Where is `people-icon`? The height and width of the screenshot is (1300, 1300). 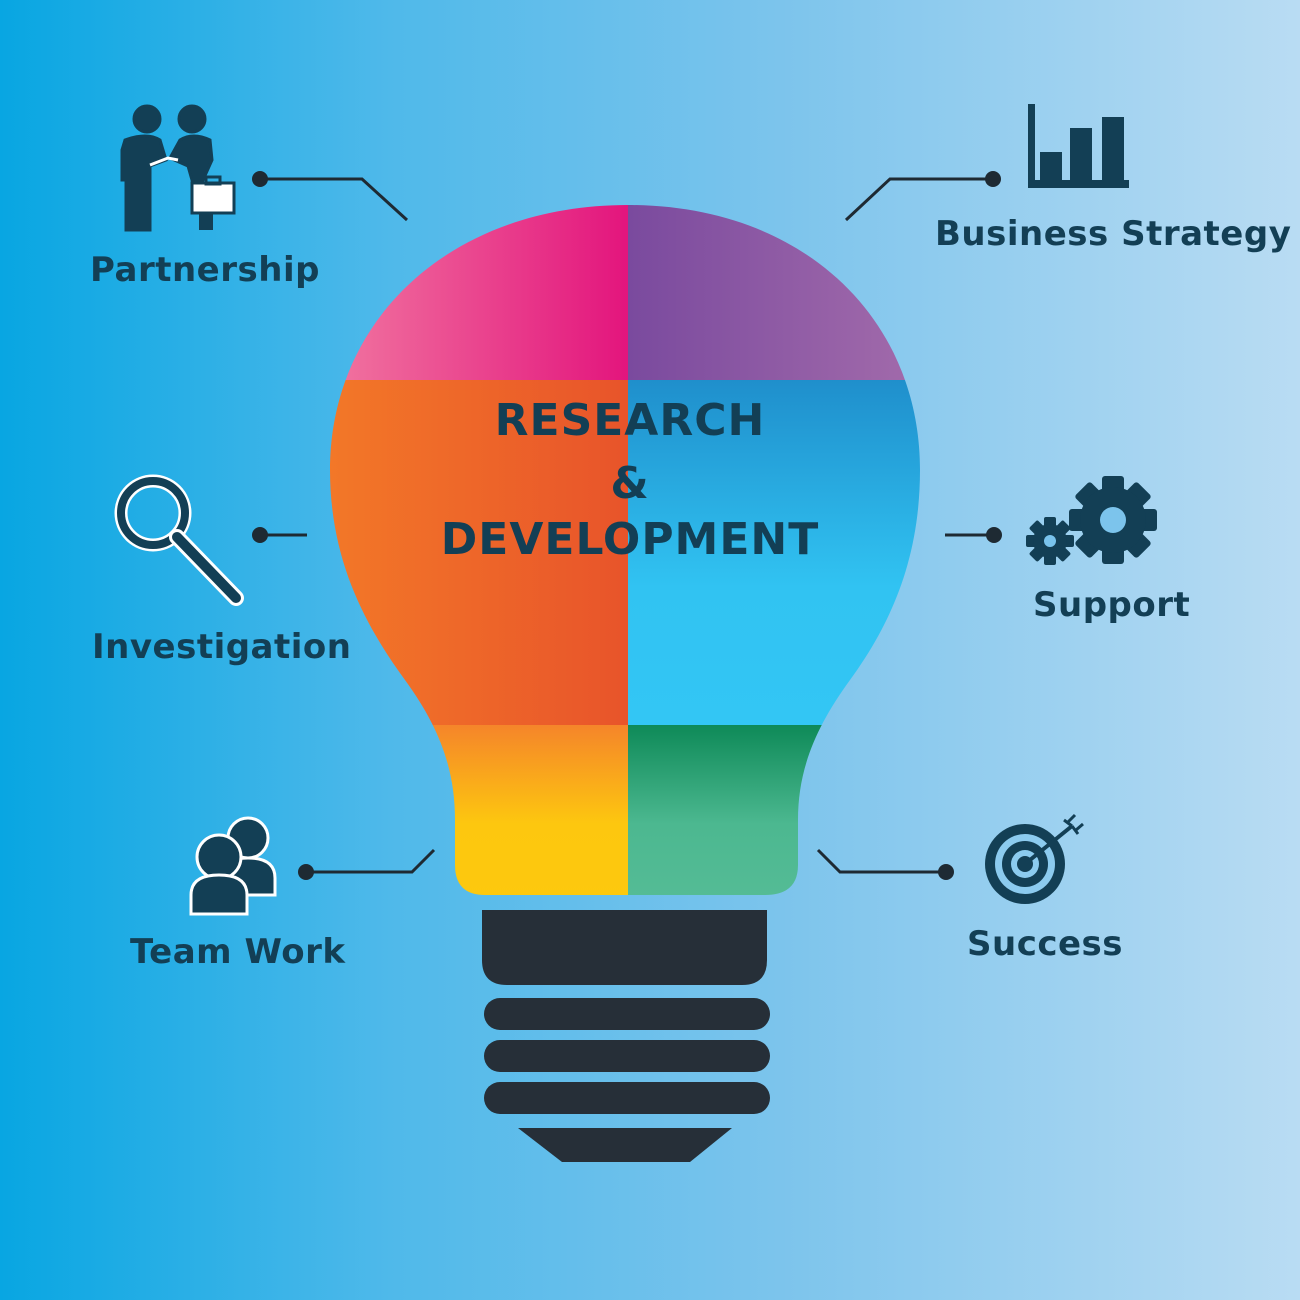 people-icon is located at coordinates (233, 866).